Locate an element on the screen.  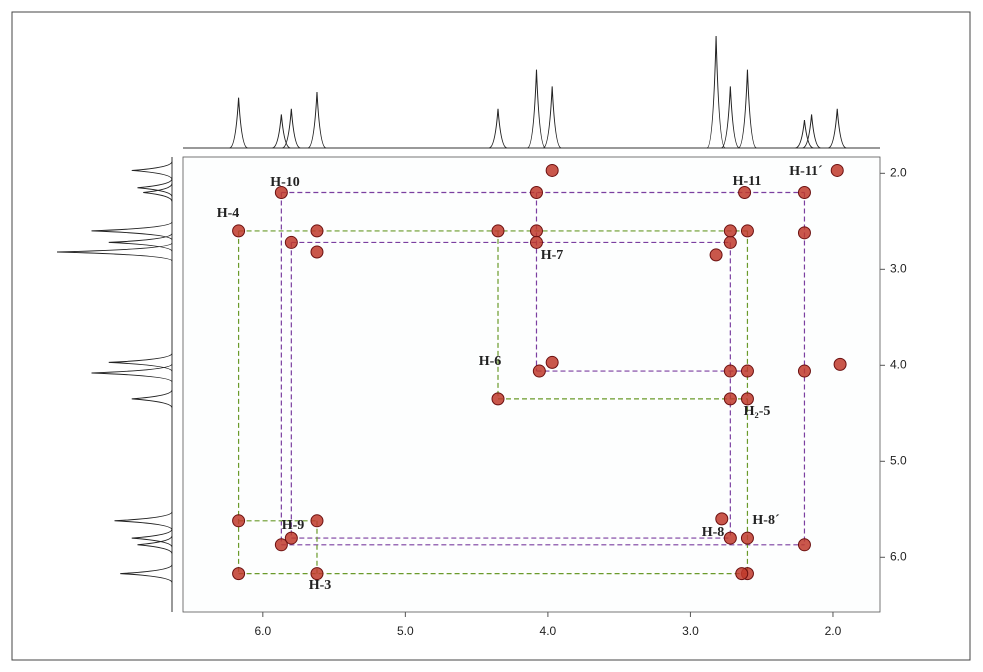
y-tick-label: 4.0 is located at coordinates (898, 364).